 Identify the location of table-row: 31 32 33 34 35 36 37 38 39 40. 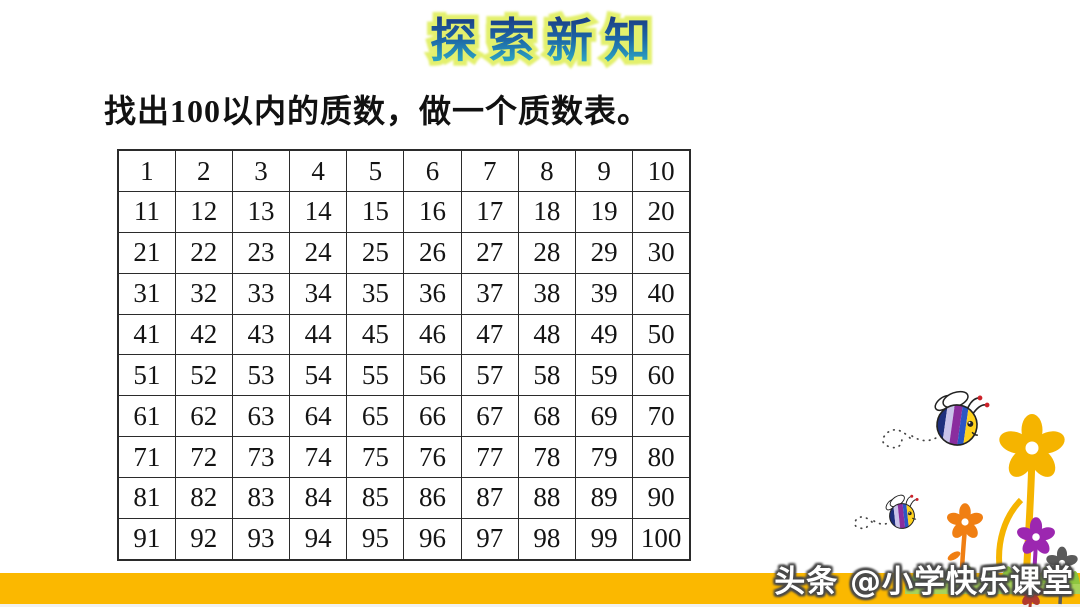
(404, 293).